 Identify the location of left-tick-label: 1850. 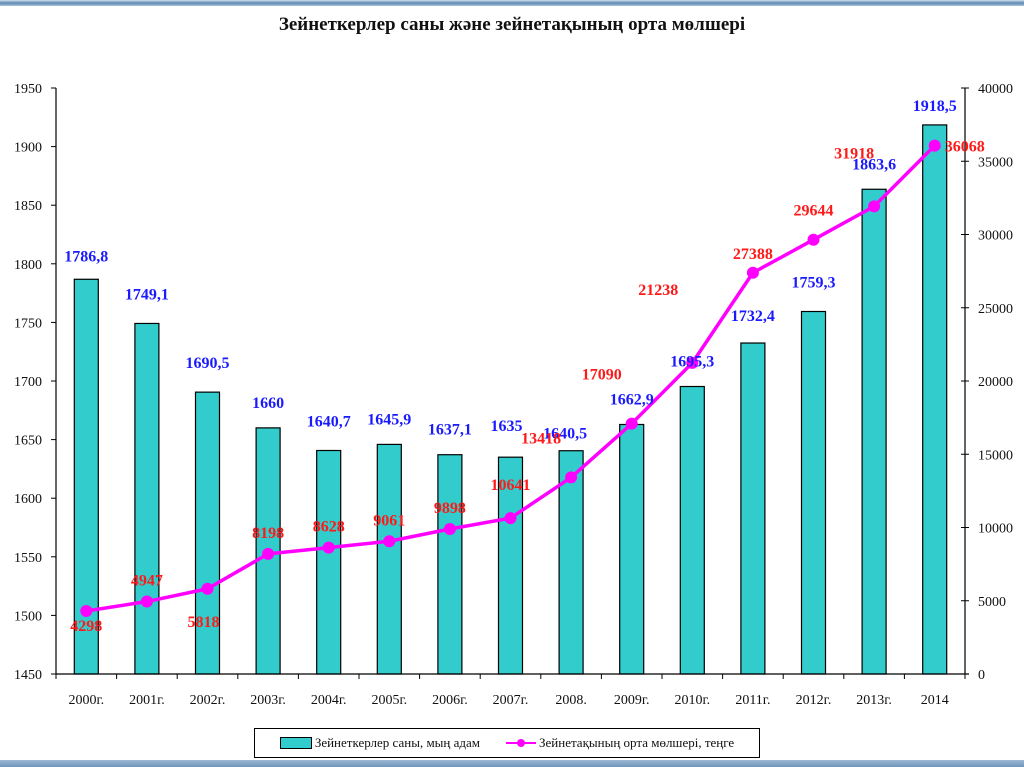
(28, 206).